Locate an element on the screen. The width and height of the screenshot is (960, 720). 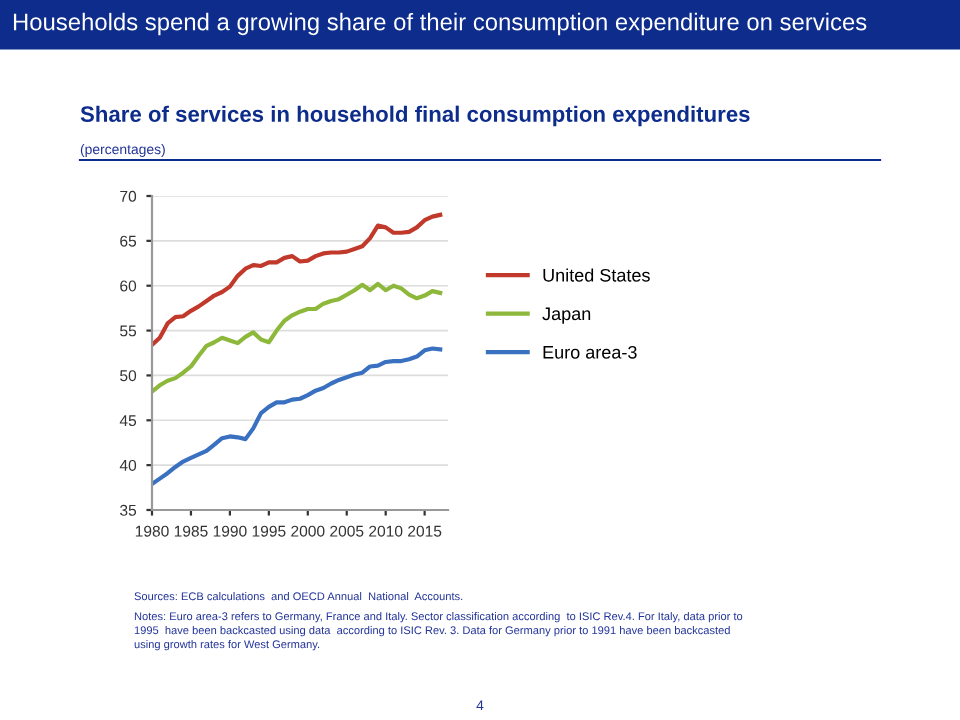
chart-title: Households spend a growing share of their consumption expenditure on services is located at coordinates (440, 24).